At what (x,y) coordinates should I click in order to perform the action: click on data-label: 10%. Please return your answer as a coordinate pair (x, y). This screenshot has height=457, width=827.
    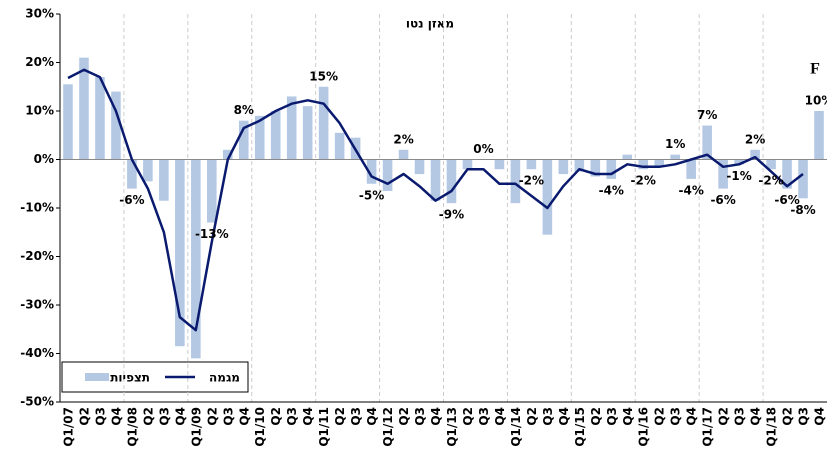
    Looking at the image, I should click on (816, 101).